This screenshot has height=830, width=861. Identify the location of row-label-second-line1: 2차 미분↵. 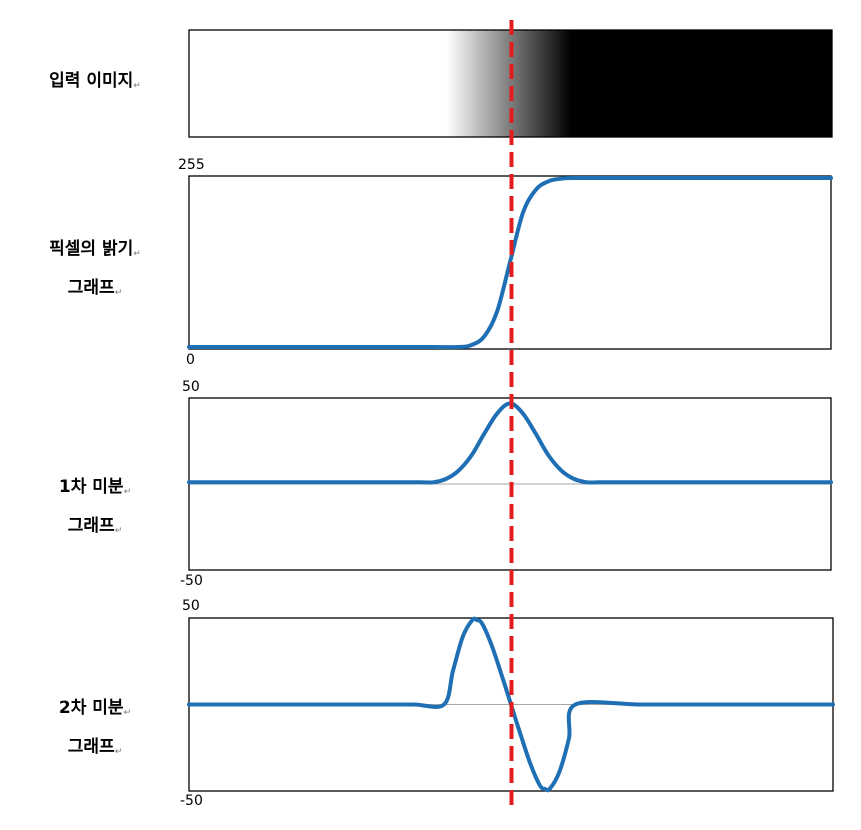
(95, 710).